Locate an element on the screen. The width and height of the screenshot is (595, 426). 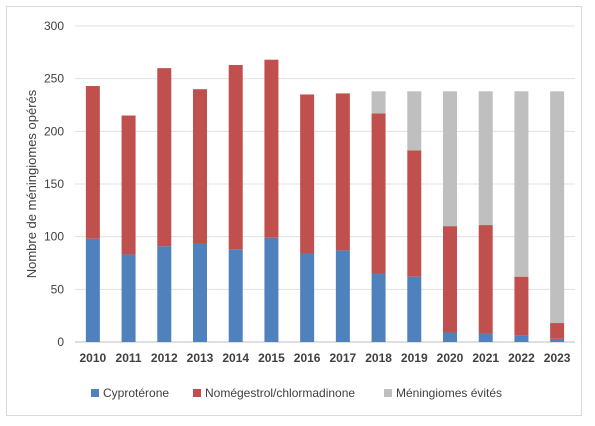
x-tick-label: 2016 is located at coordinates (307, 358).